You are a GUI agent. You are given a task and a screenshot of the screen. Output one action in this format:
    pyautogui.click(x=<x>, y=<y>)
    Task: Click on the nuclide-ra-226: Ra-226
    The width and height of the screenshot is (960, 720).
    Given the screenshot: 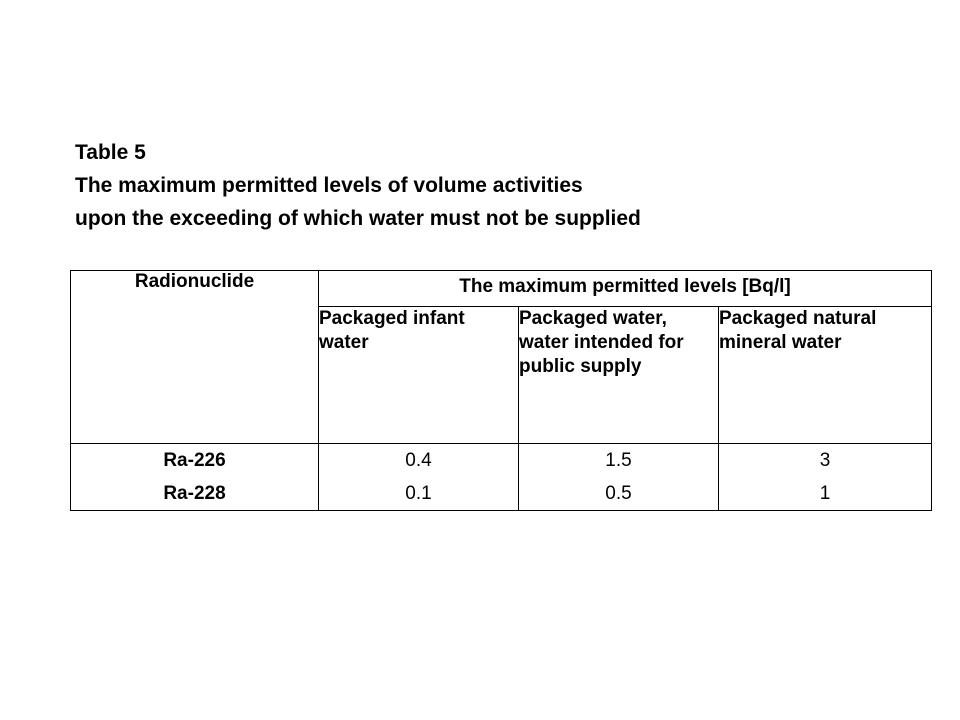 What is the action you would take?
    pyautogui.click(x=194, y=460)
    